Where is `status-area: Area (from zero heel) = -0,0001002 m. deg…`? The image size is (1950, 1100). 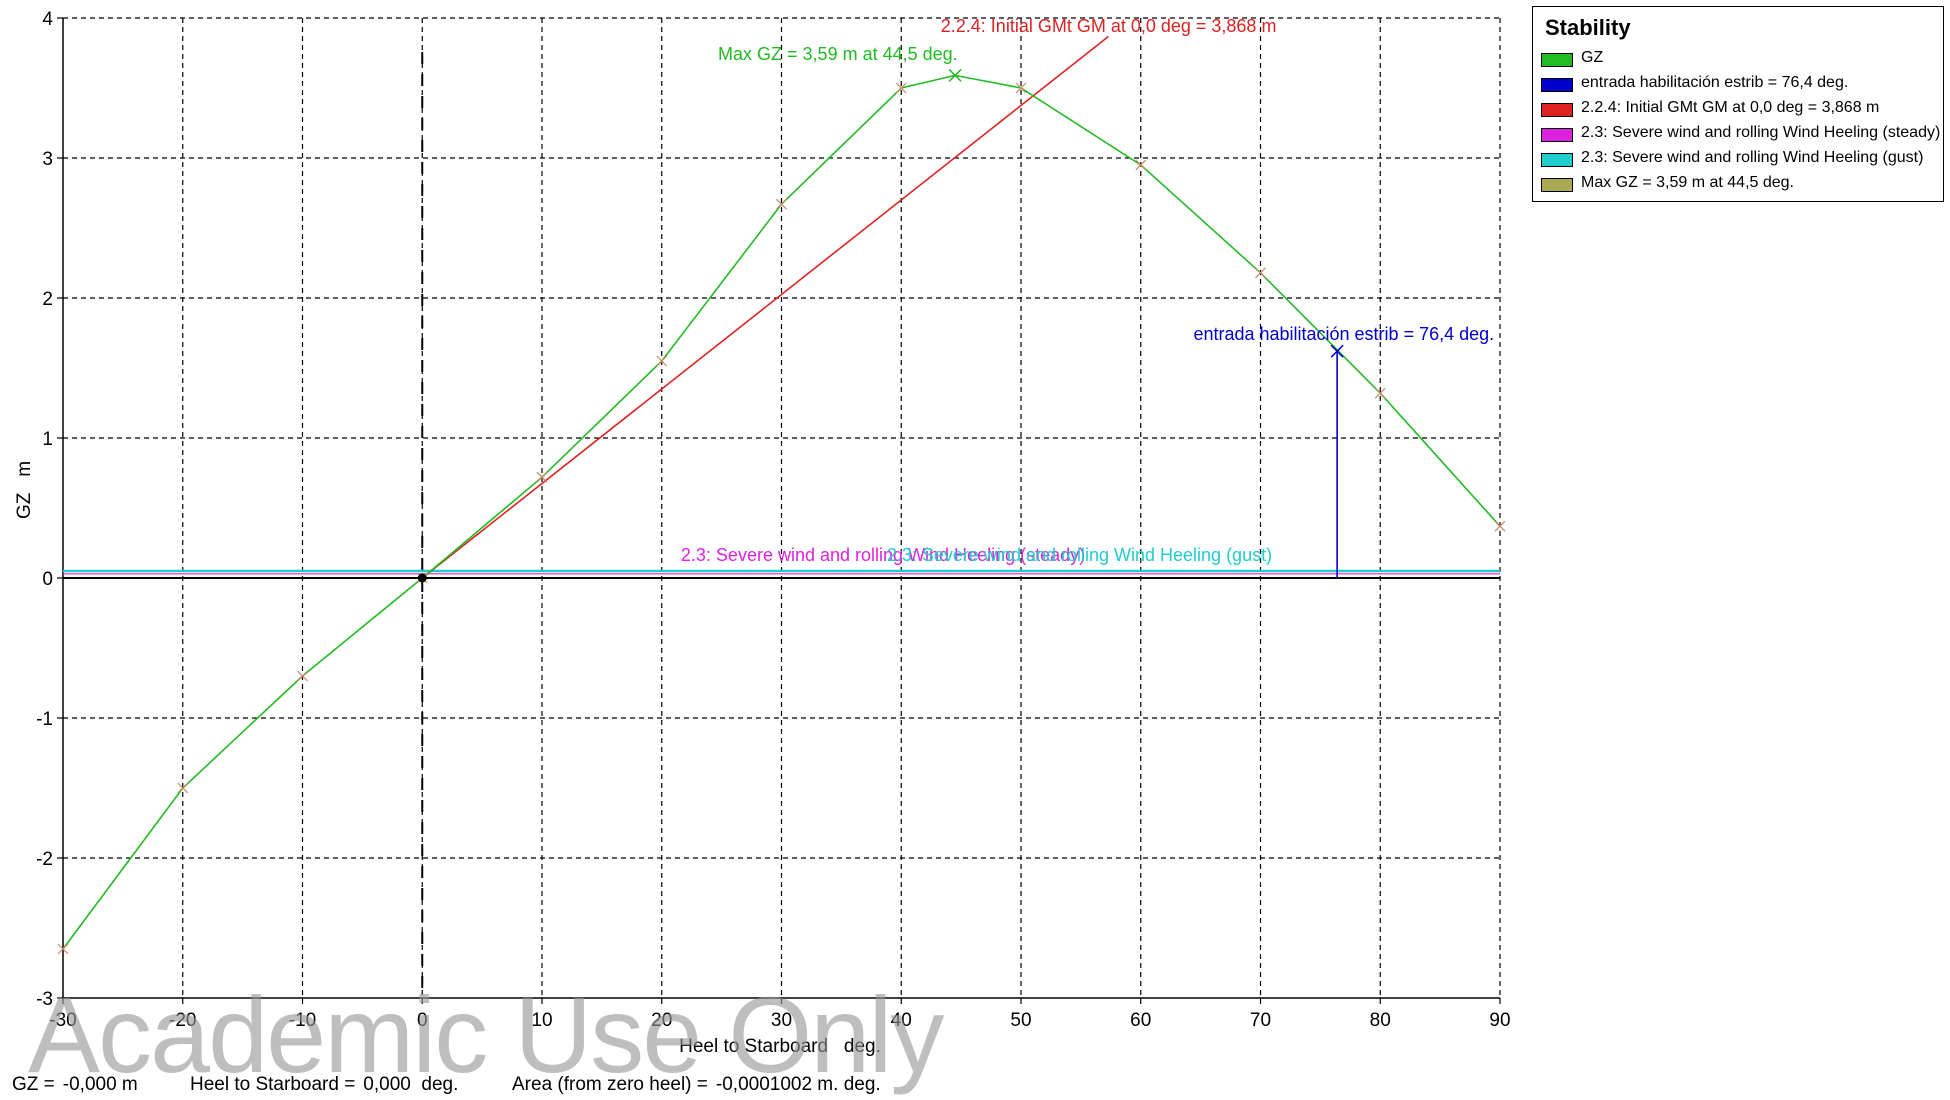
status-area: Area (from zero heel) = -0,0001002 m. deg… is located at coordinates (696, 1085).